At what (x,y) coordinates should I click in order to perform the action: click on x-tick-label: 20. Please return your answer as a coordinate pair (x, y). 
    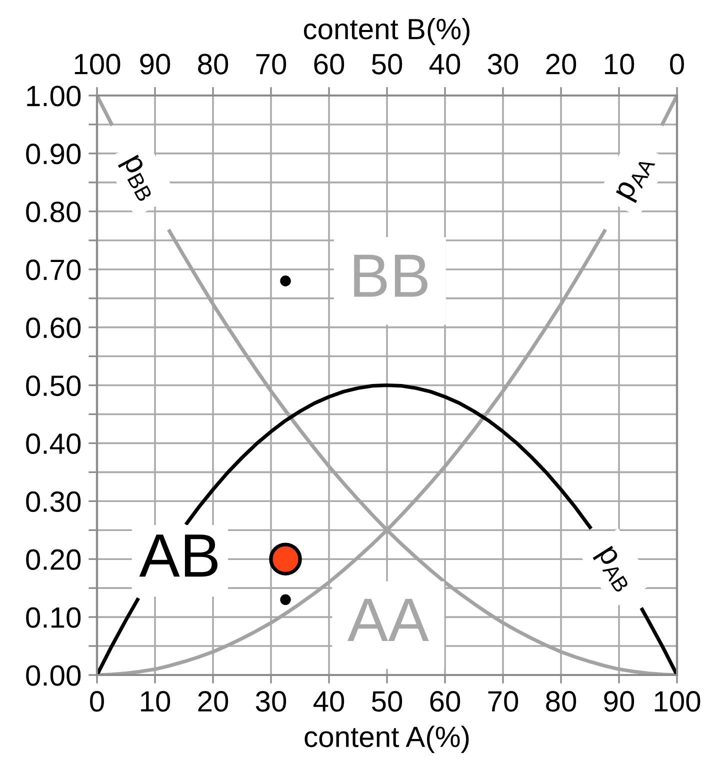
    Looking at the image, I should click on (213, 701).